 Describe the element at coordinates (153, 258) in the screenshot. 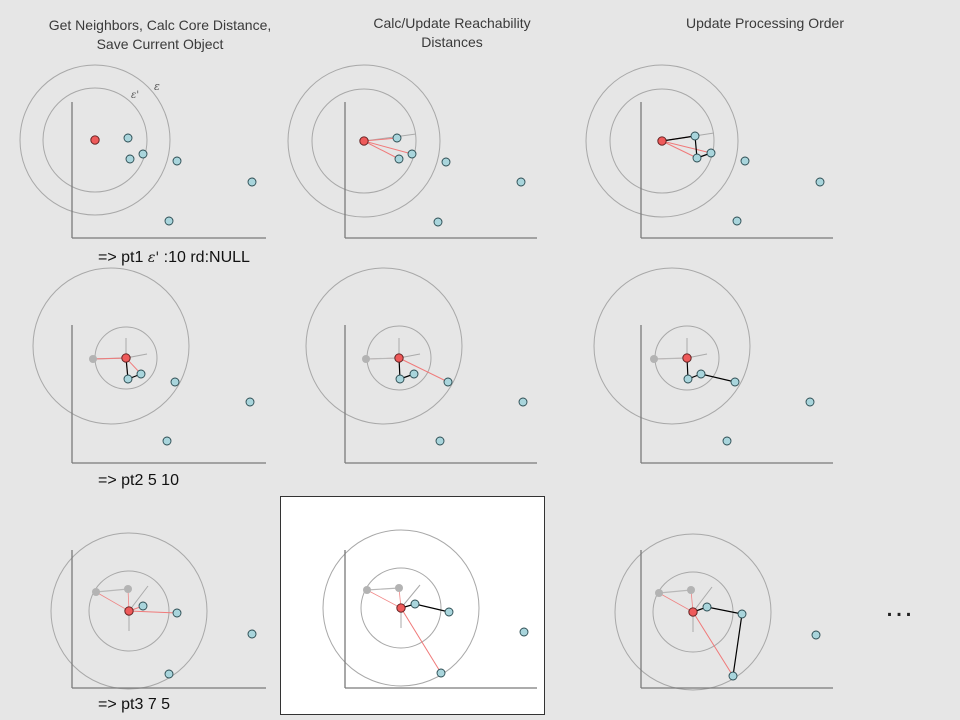

I see `row-caption-1-epsilon: ε'` at that location.